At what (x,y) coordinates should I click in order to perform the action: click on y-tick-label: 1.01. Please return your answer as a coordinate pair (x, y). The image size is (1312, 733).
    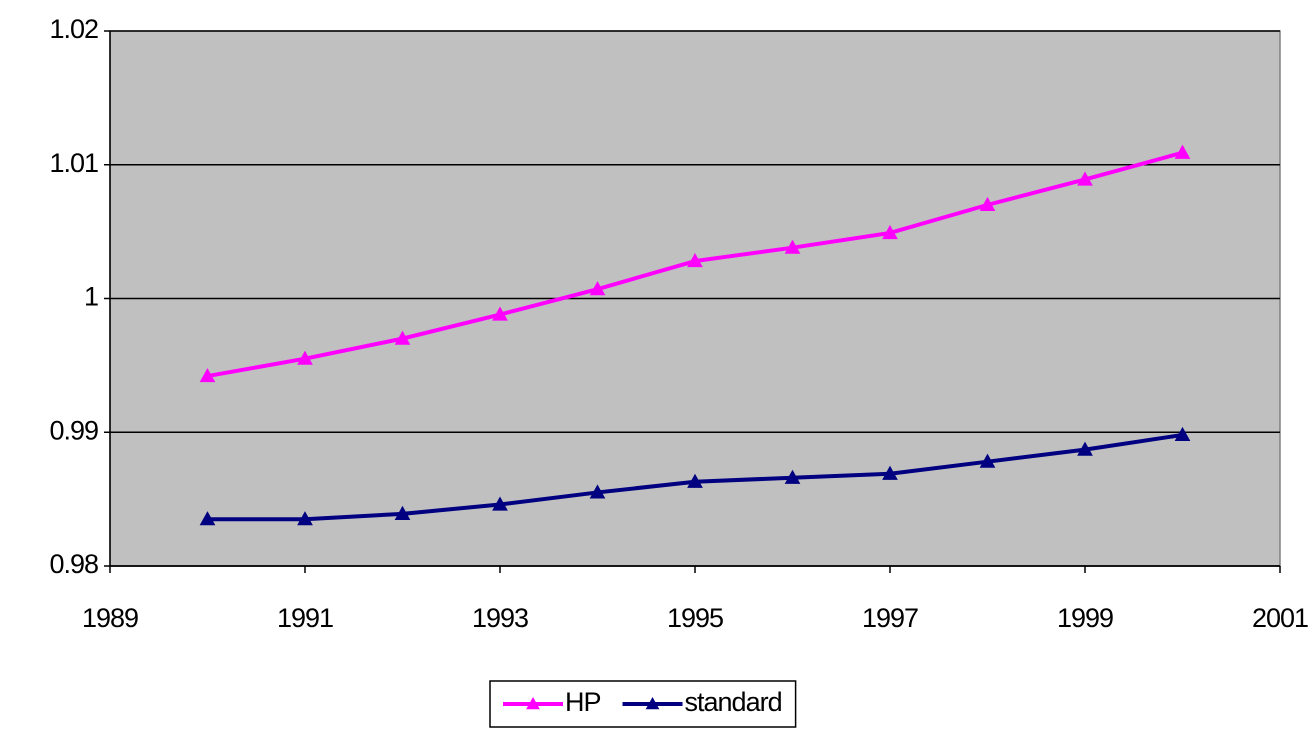
    Looking at the image, I should click on (73, 163).